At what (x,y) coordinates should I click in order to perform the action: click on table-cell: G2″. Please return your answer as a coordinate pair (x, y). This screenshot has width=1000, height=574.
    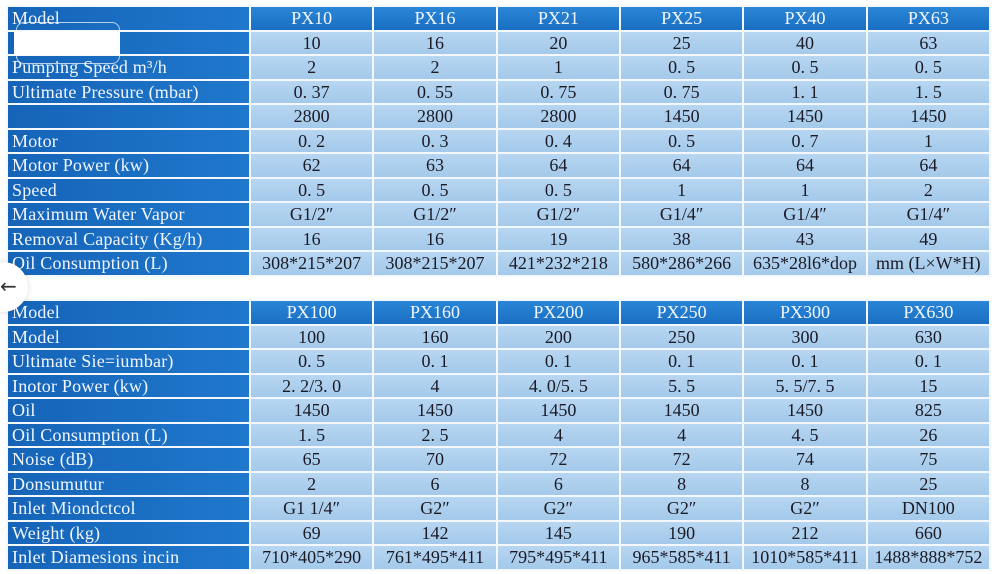
    Looking at the image, I should click on (805, 508).